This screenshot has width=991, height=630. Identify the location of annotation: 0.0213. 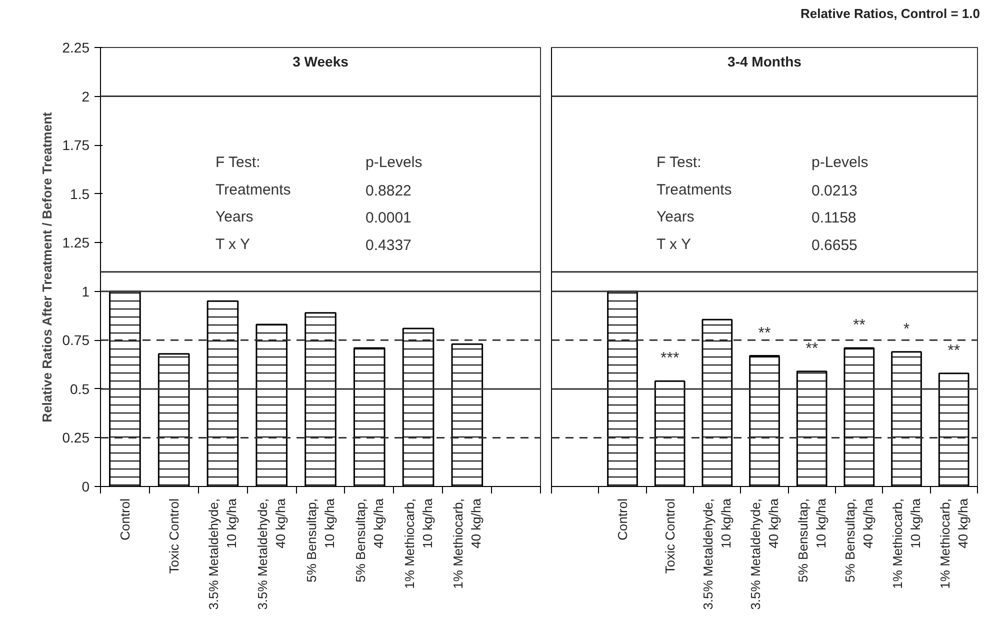
(835, 191).